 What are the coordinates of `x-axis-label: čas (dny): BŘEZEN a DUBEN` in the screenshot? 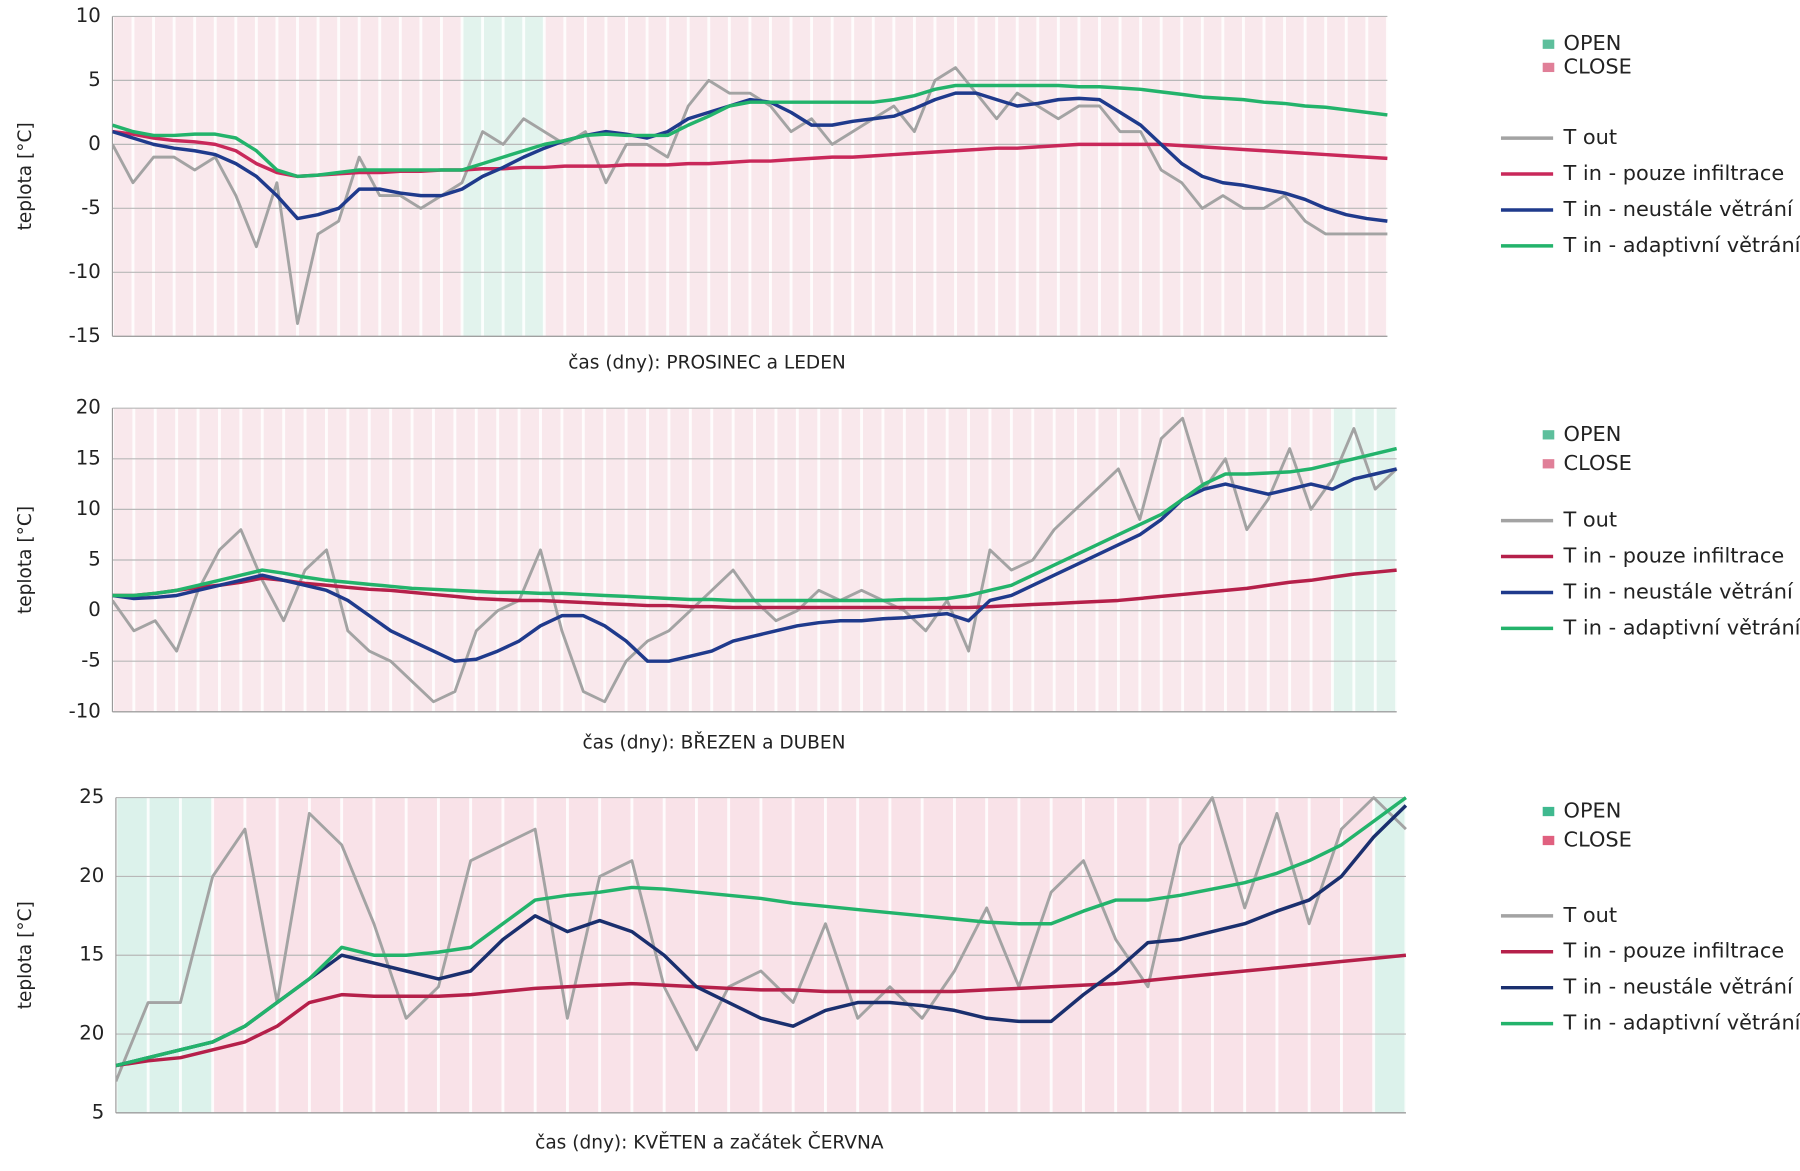 It's located at (713, 742).